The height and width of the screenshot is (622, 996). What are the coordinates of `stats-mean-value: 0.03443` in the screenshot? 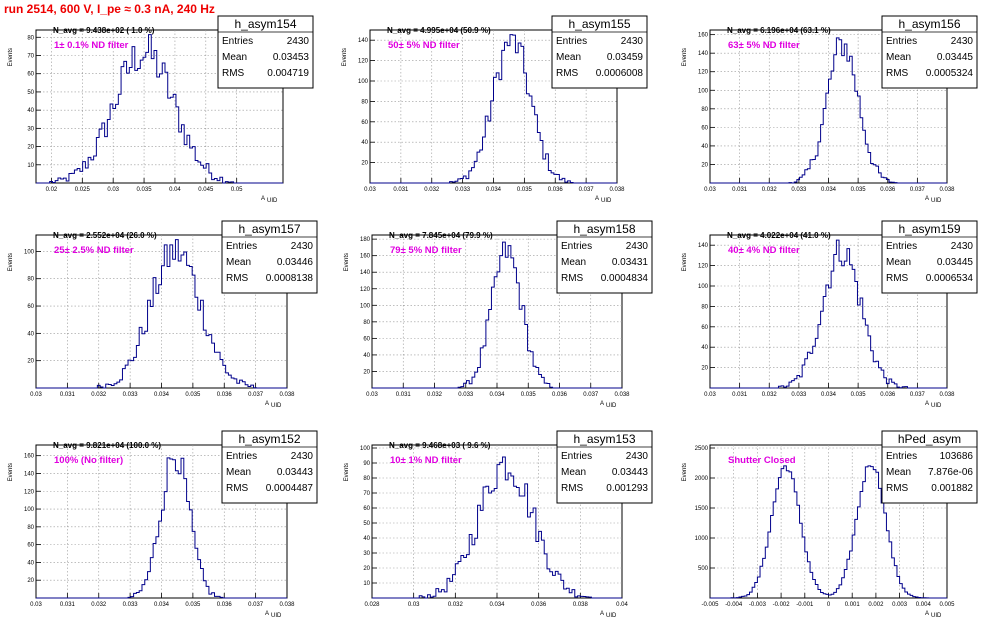 It's located at (295, 472).